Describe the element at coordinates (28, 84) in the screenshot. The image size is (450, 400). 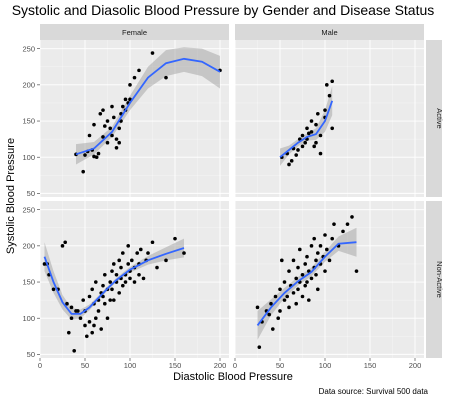
I see `y-tick-label: 200` at that location.